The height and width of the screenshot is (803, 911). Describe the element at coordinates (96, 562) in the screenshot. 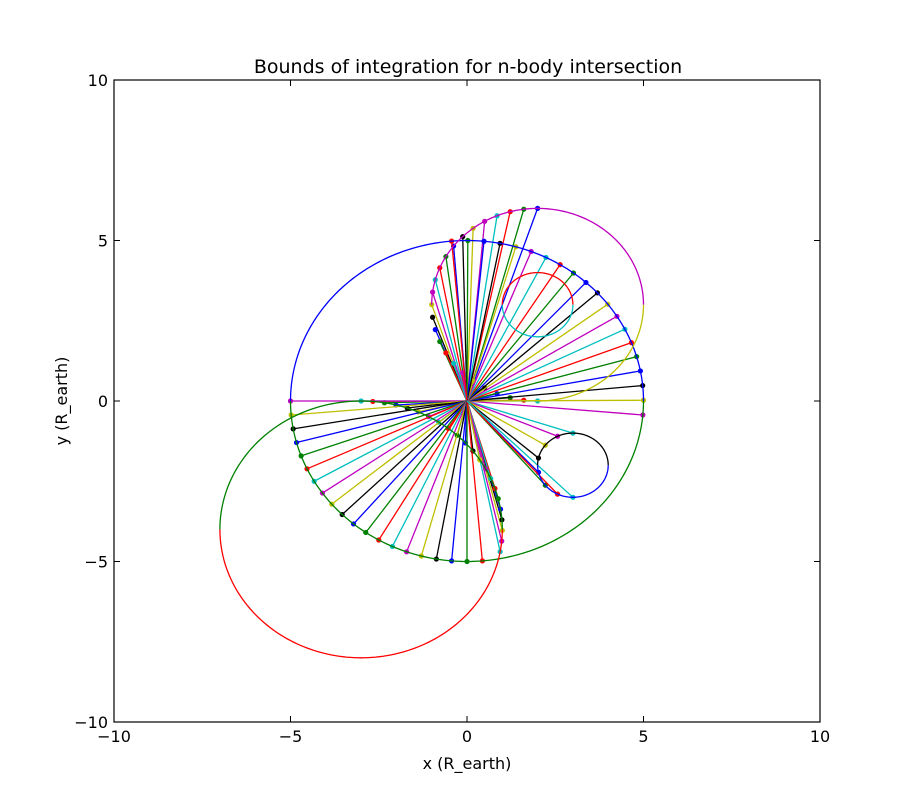

I see `y-tick-label: −5` at that location.